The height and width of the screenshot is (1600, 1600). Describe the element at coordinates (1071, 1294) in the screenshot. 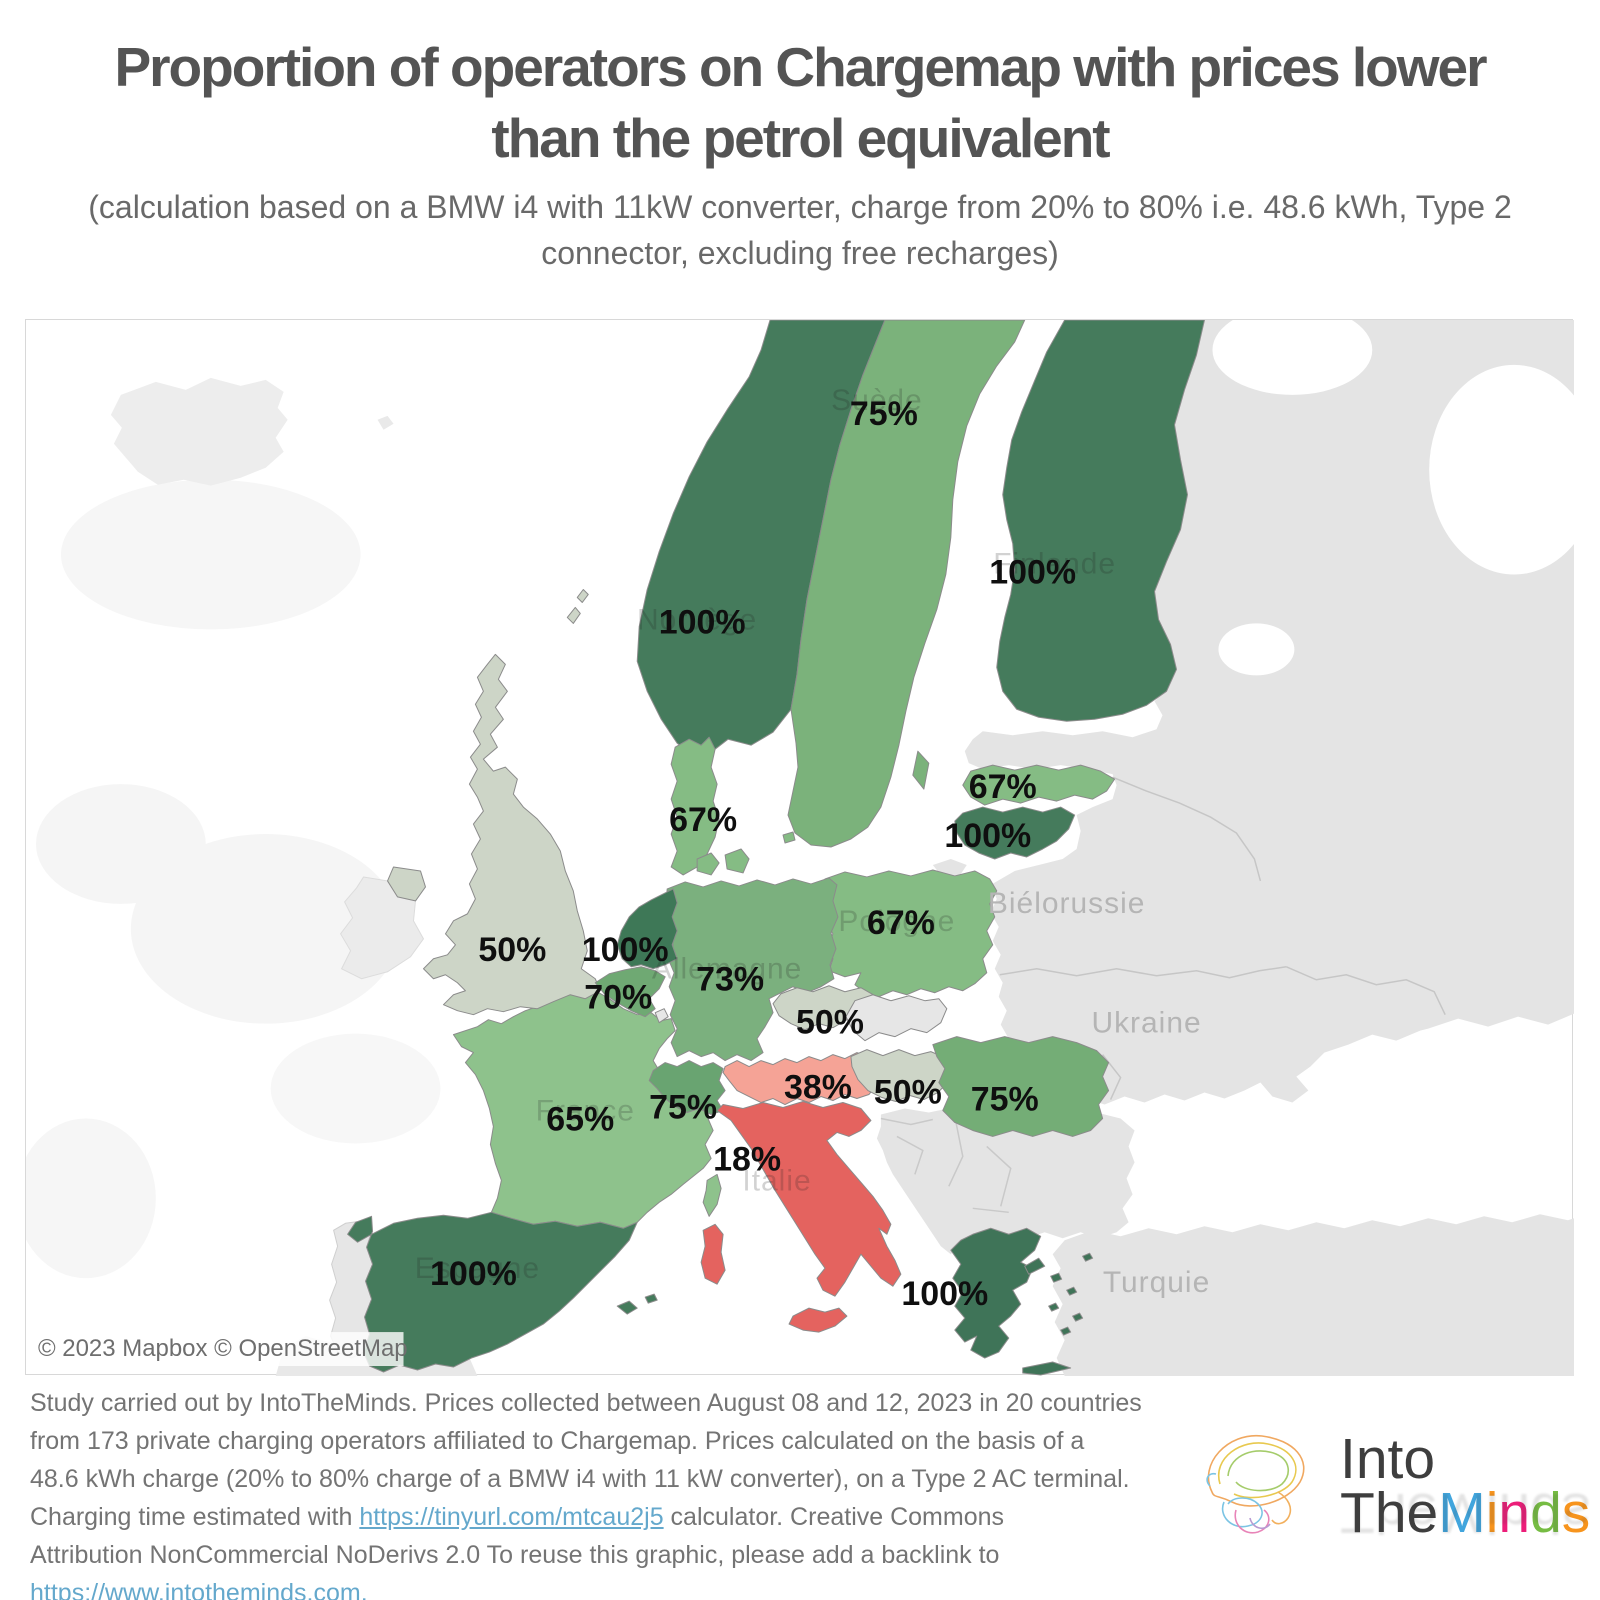

I see `greek-islands` at that location.